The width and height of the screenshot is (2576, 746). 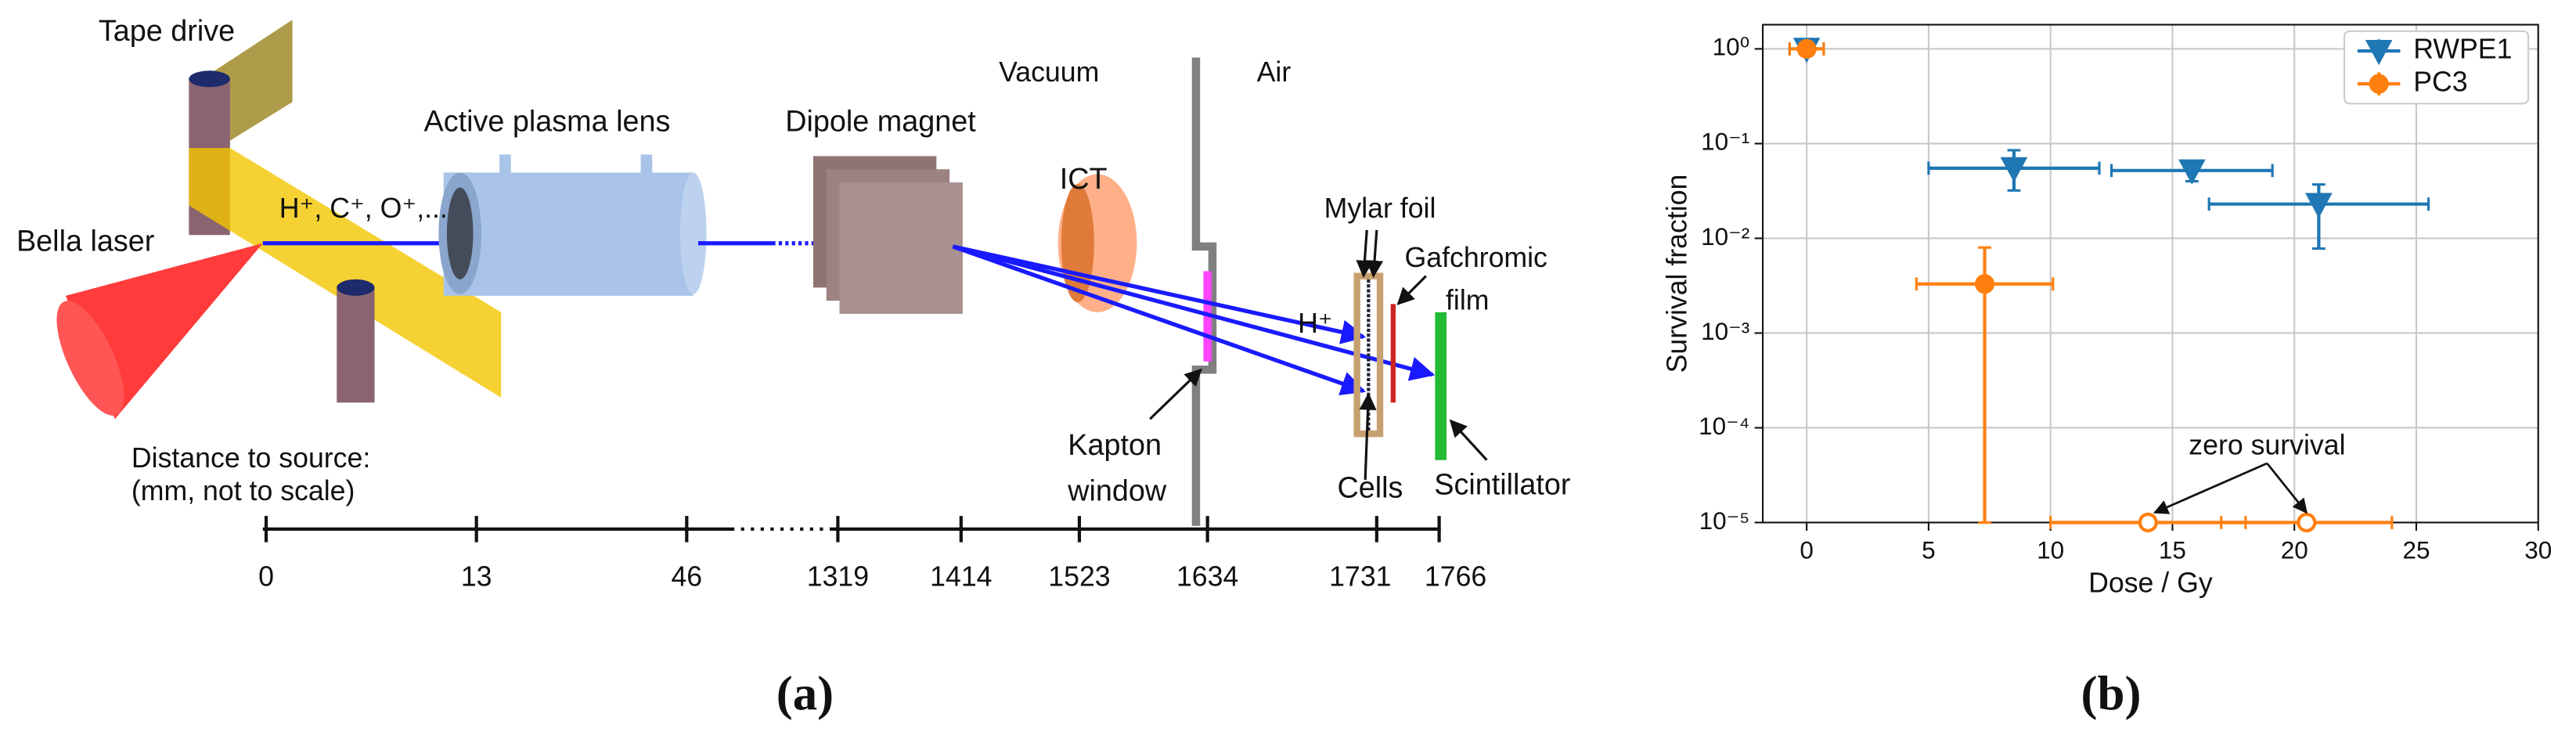 I want to click on label: Air, so click(x=1274, y=72).